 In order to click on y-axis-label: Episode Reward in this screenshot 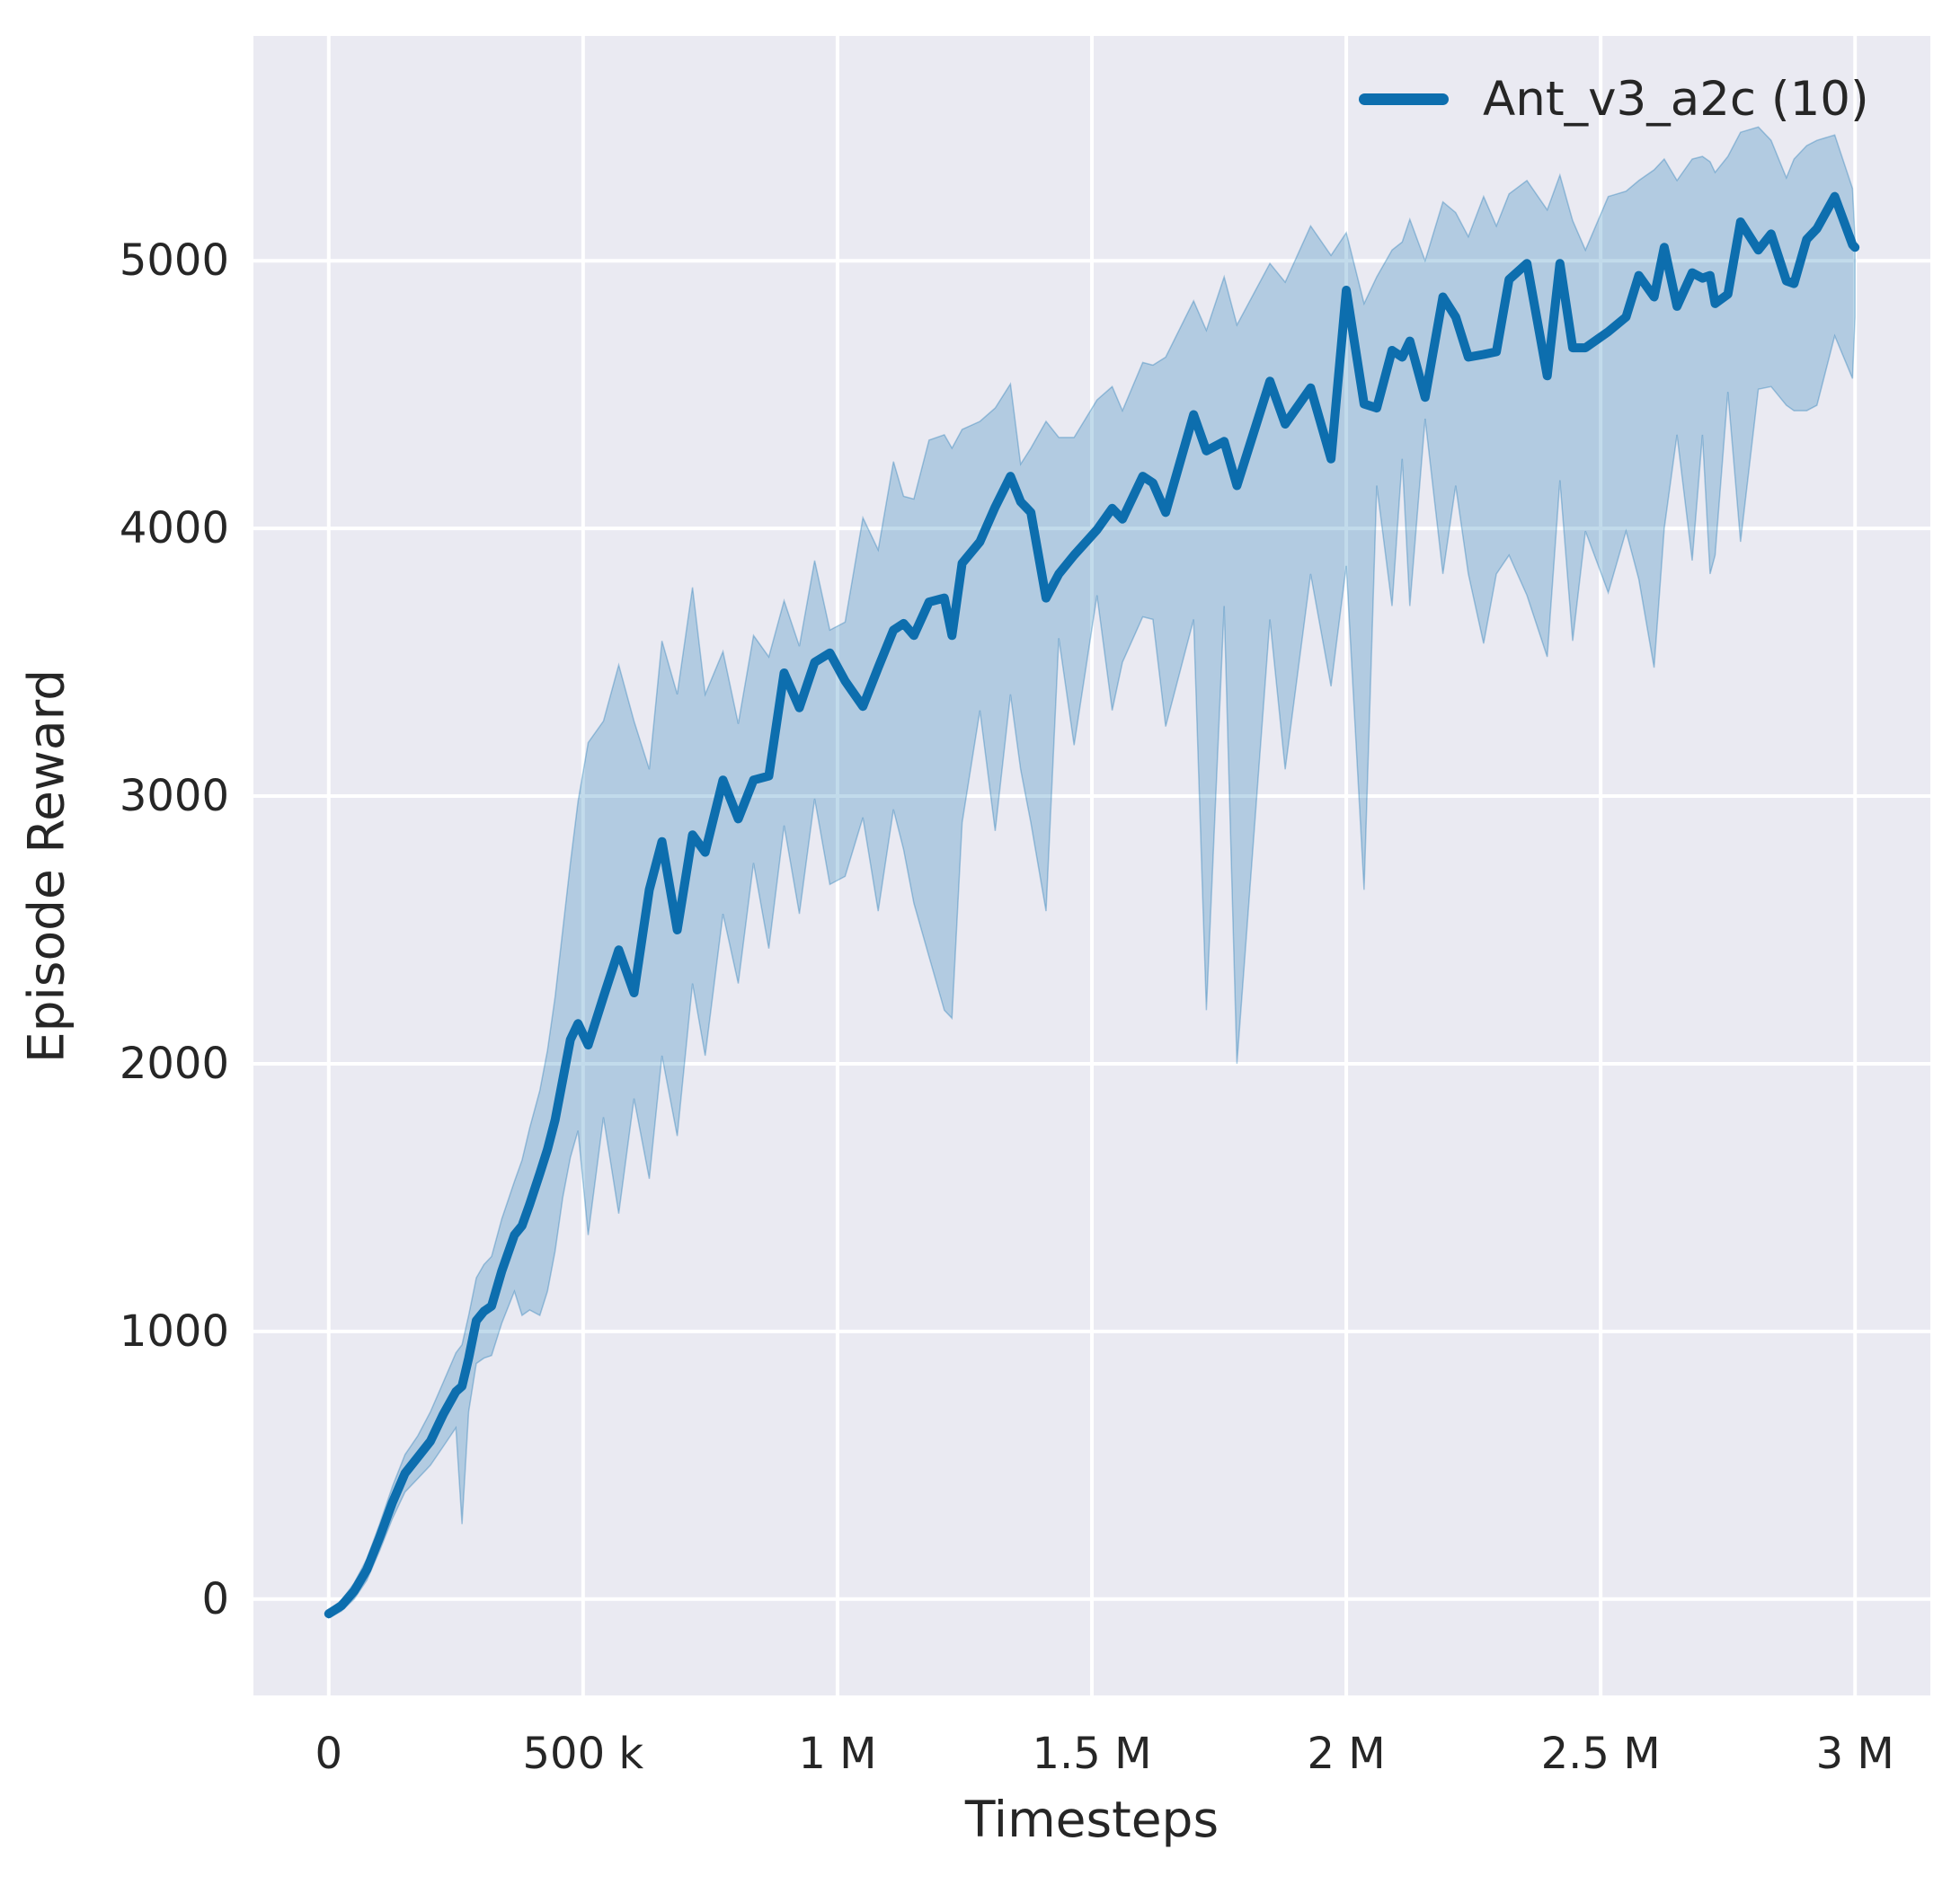, I will do `click(46, 865)`.